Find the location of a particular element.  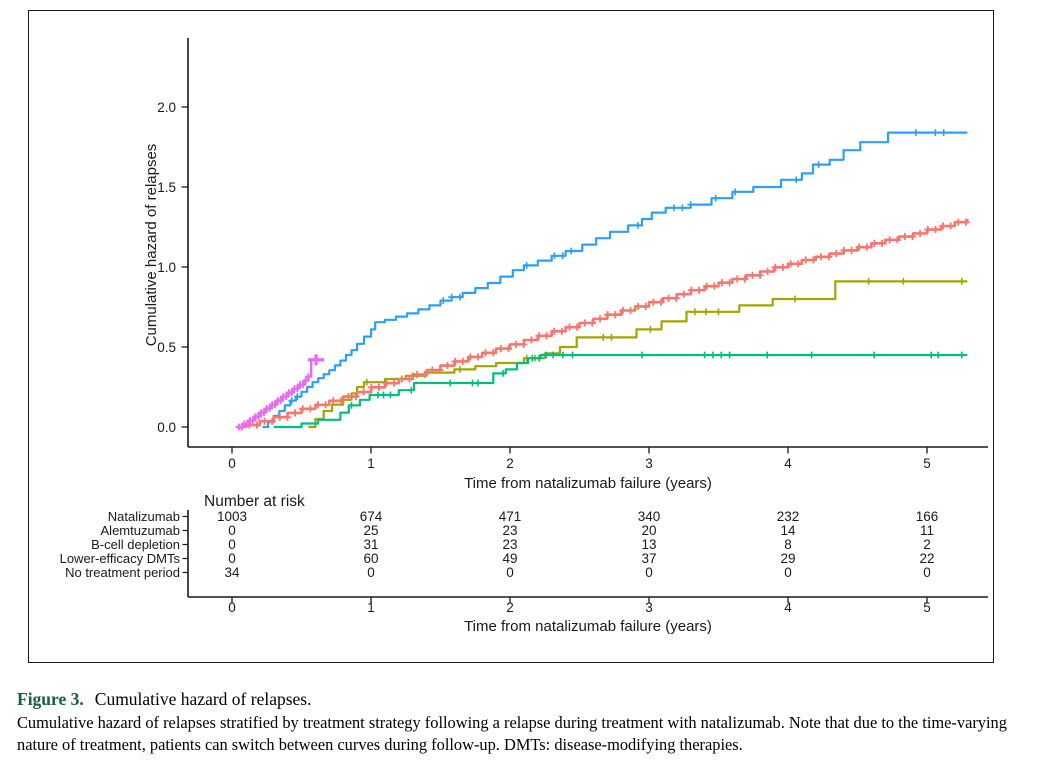

risk-table-title: Number at risk is located at coordinates (254, 501).